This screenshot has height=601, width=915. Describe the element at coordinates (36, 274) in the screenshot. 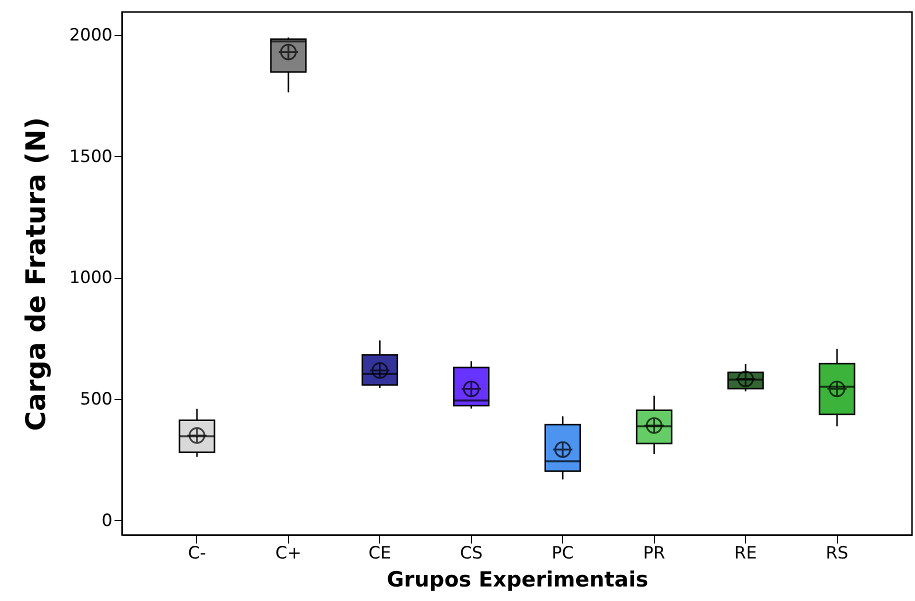

I see `y-axis-title: Carga de Fratura (N)` at that location.